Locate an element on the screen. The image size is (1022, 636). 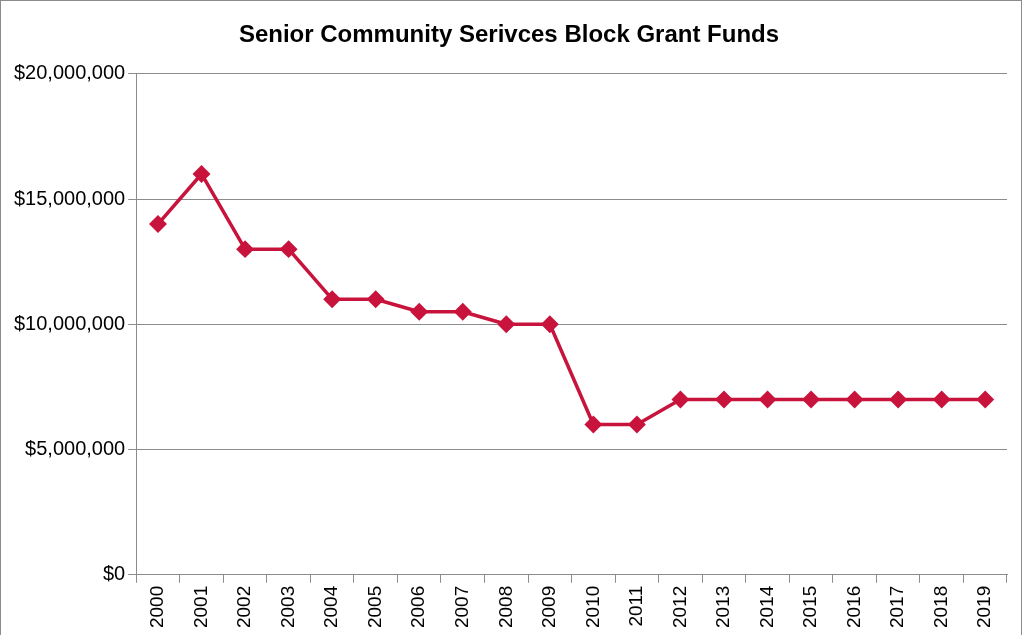
x-tick-label: 2011 is located at coordinates (636, 606).